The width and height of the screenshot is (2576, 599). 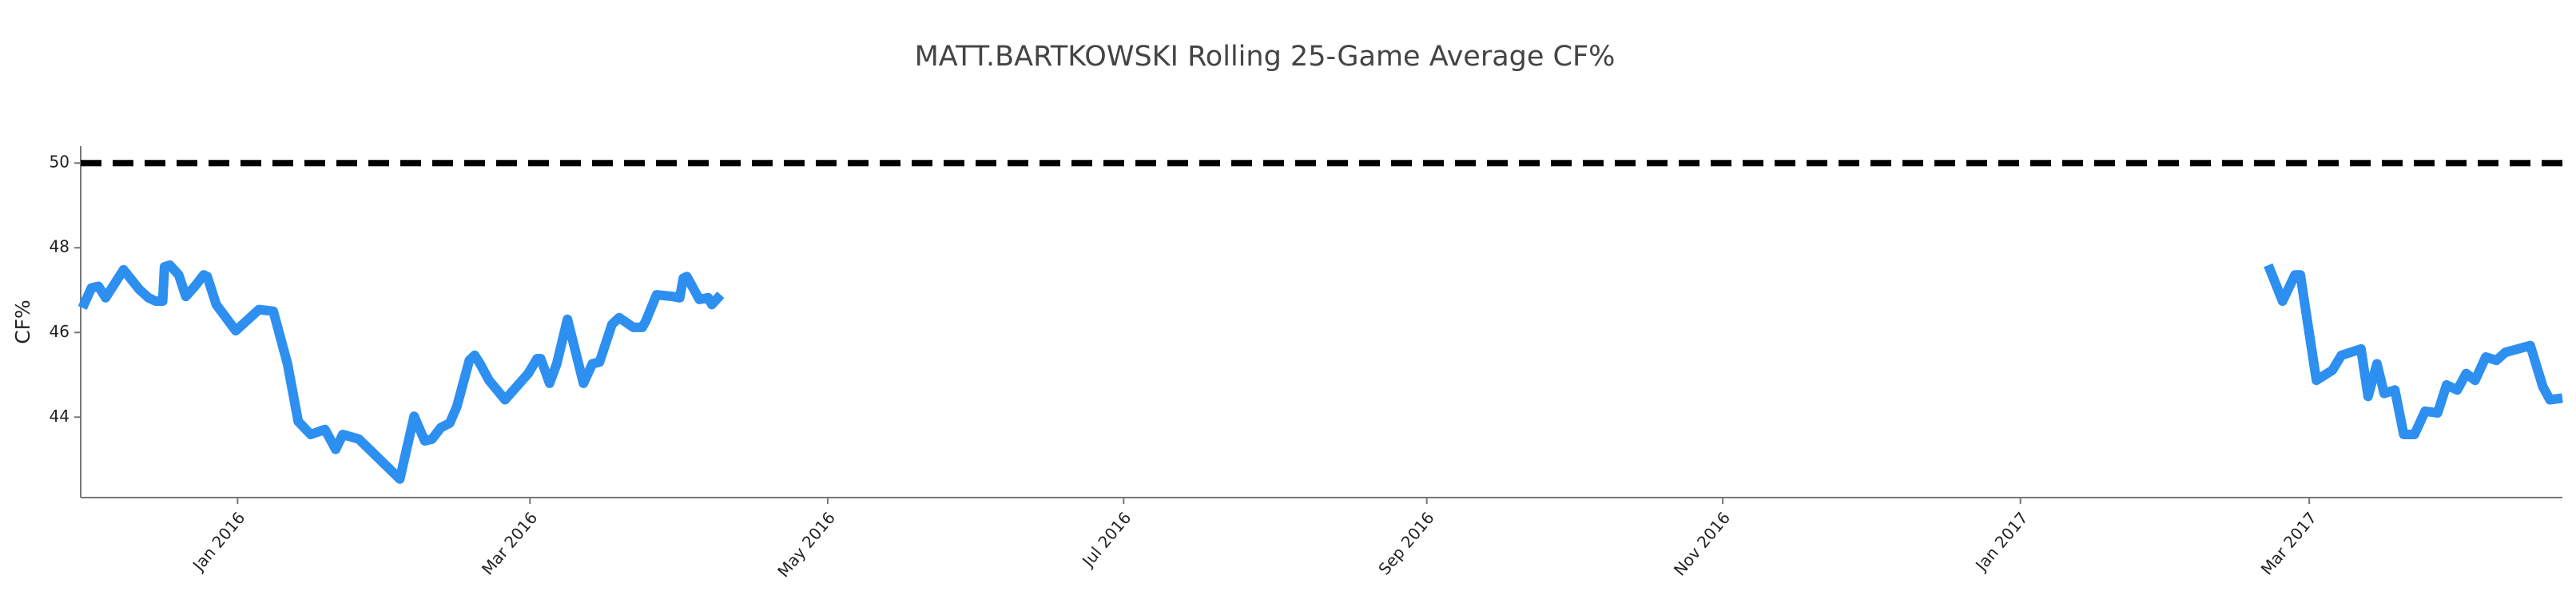 I want to click on x-tick-label: Jan 2016, so click(x=218, y=542).